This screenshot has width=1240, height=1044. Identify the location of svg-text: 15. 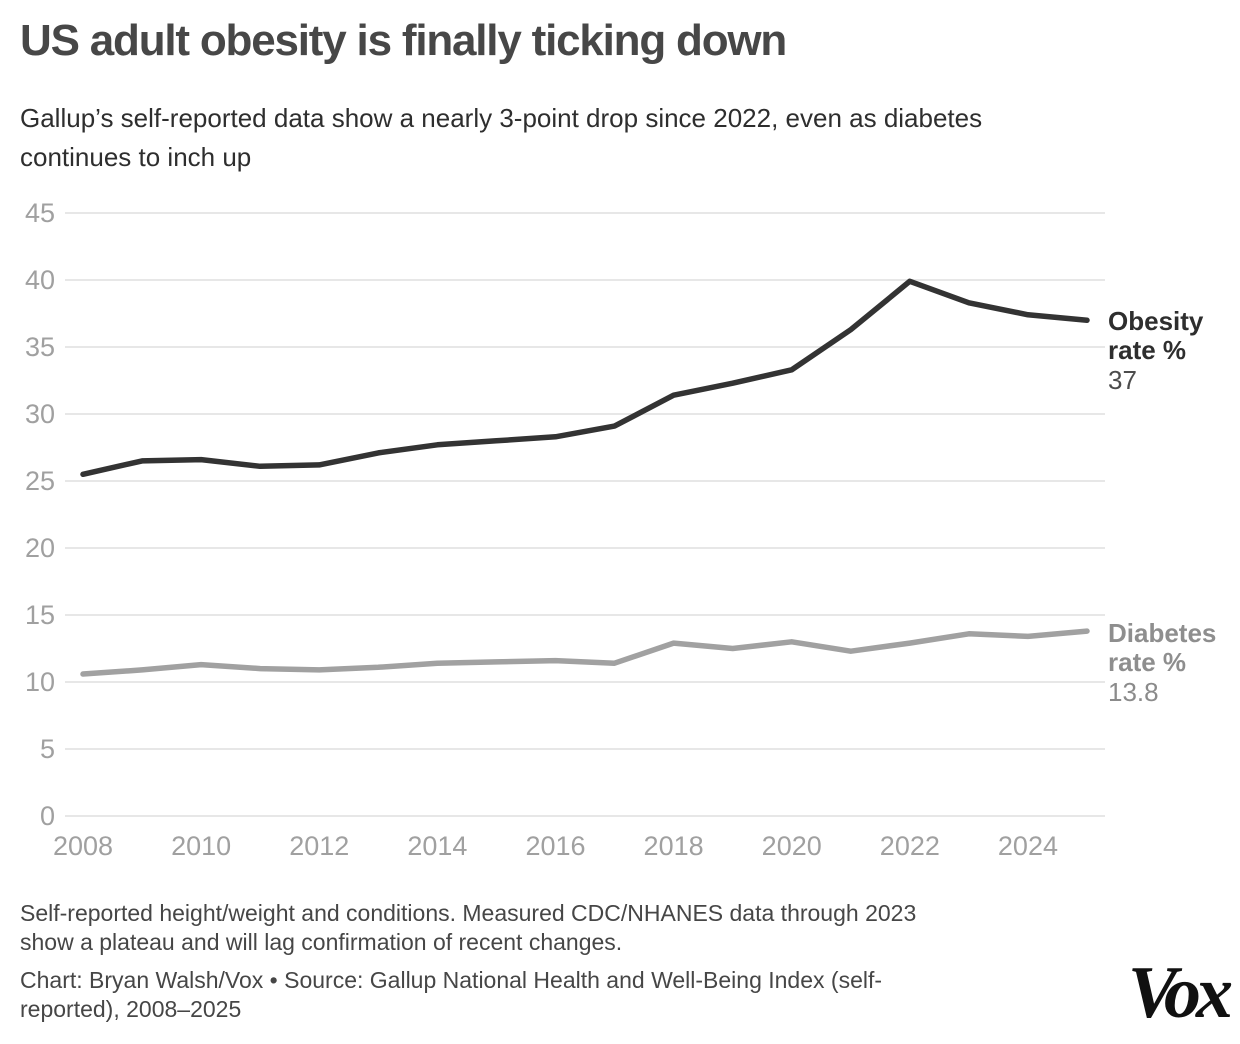
(40, 615).